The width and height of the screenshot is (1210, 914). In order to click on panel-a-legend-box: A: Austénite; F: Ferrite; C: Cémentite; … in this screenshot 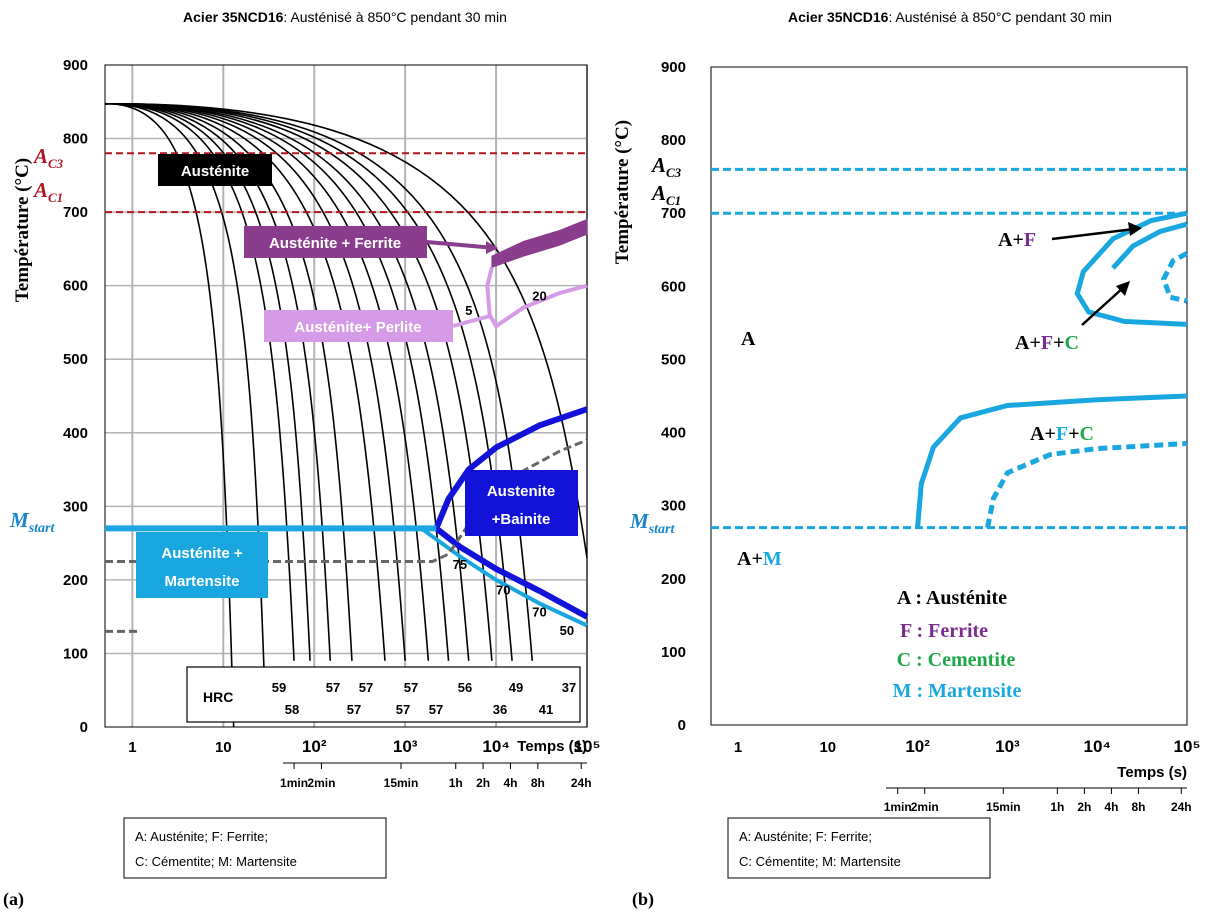, I will do `click(255, 848)`.